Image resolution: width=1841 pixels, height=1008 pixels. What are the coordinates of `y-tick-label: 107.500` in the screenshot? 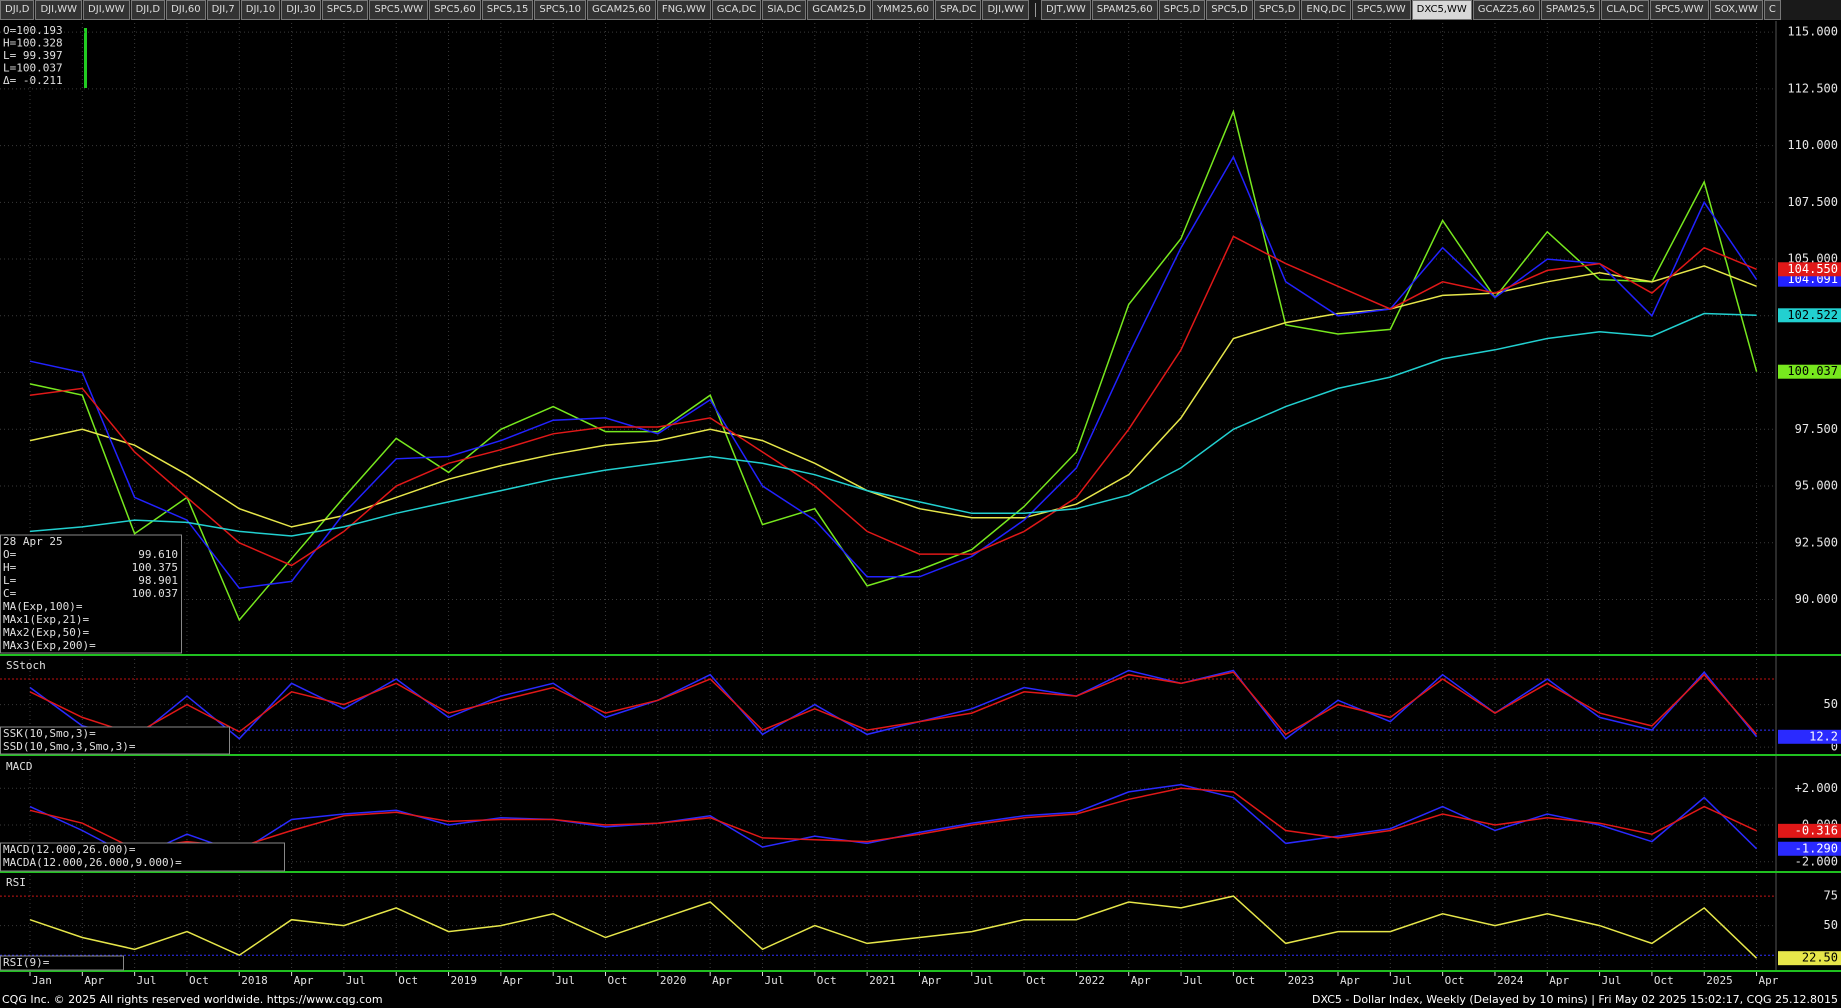 It's located at (1812, 202).